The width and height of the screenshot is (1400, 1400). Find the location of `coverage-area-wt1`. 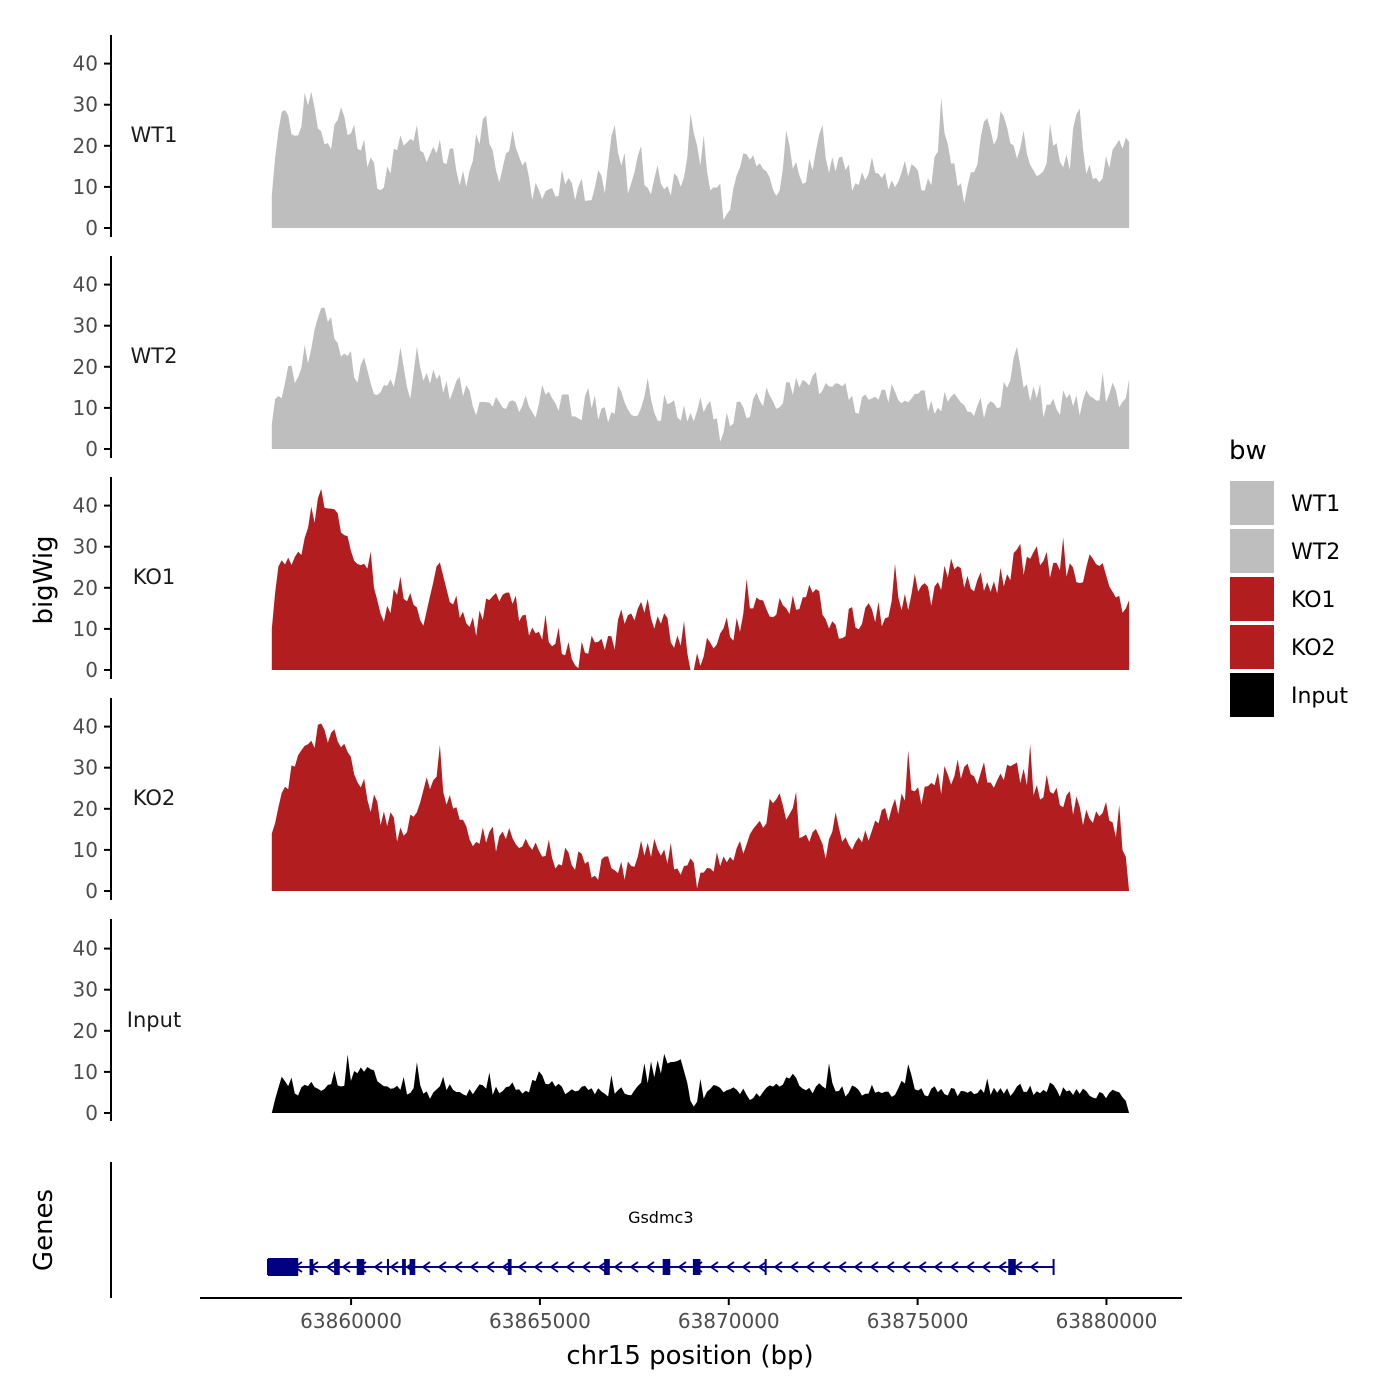

coverage-area-wt1 is located at coordinates (700, 159).